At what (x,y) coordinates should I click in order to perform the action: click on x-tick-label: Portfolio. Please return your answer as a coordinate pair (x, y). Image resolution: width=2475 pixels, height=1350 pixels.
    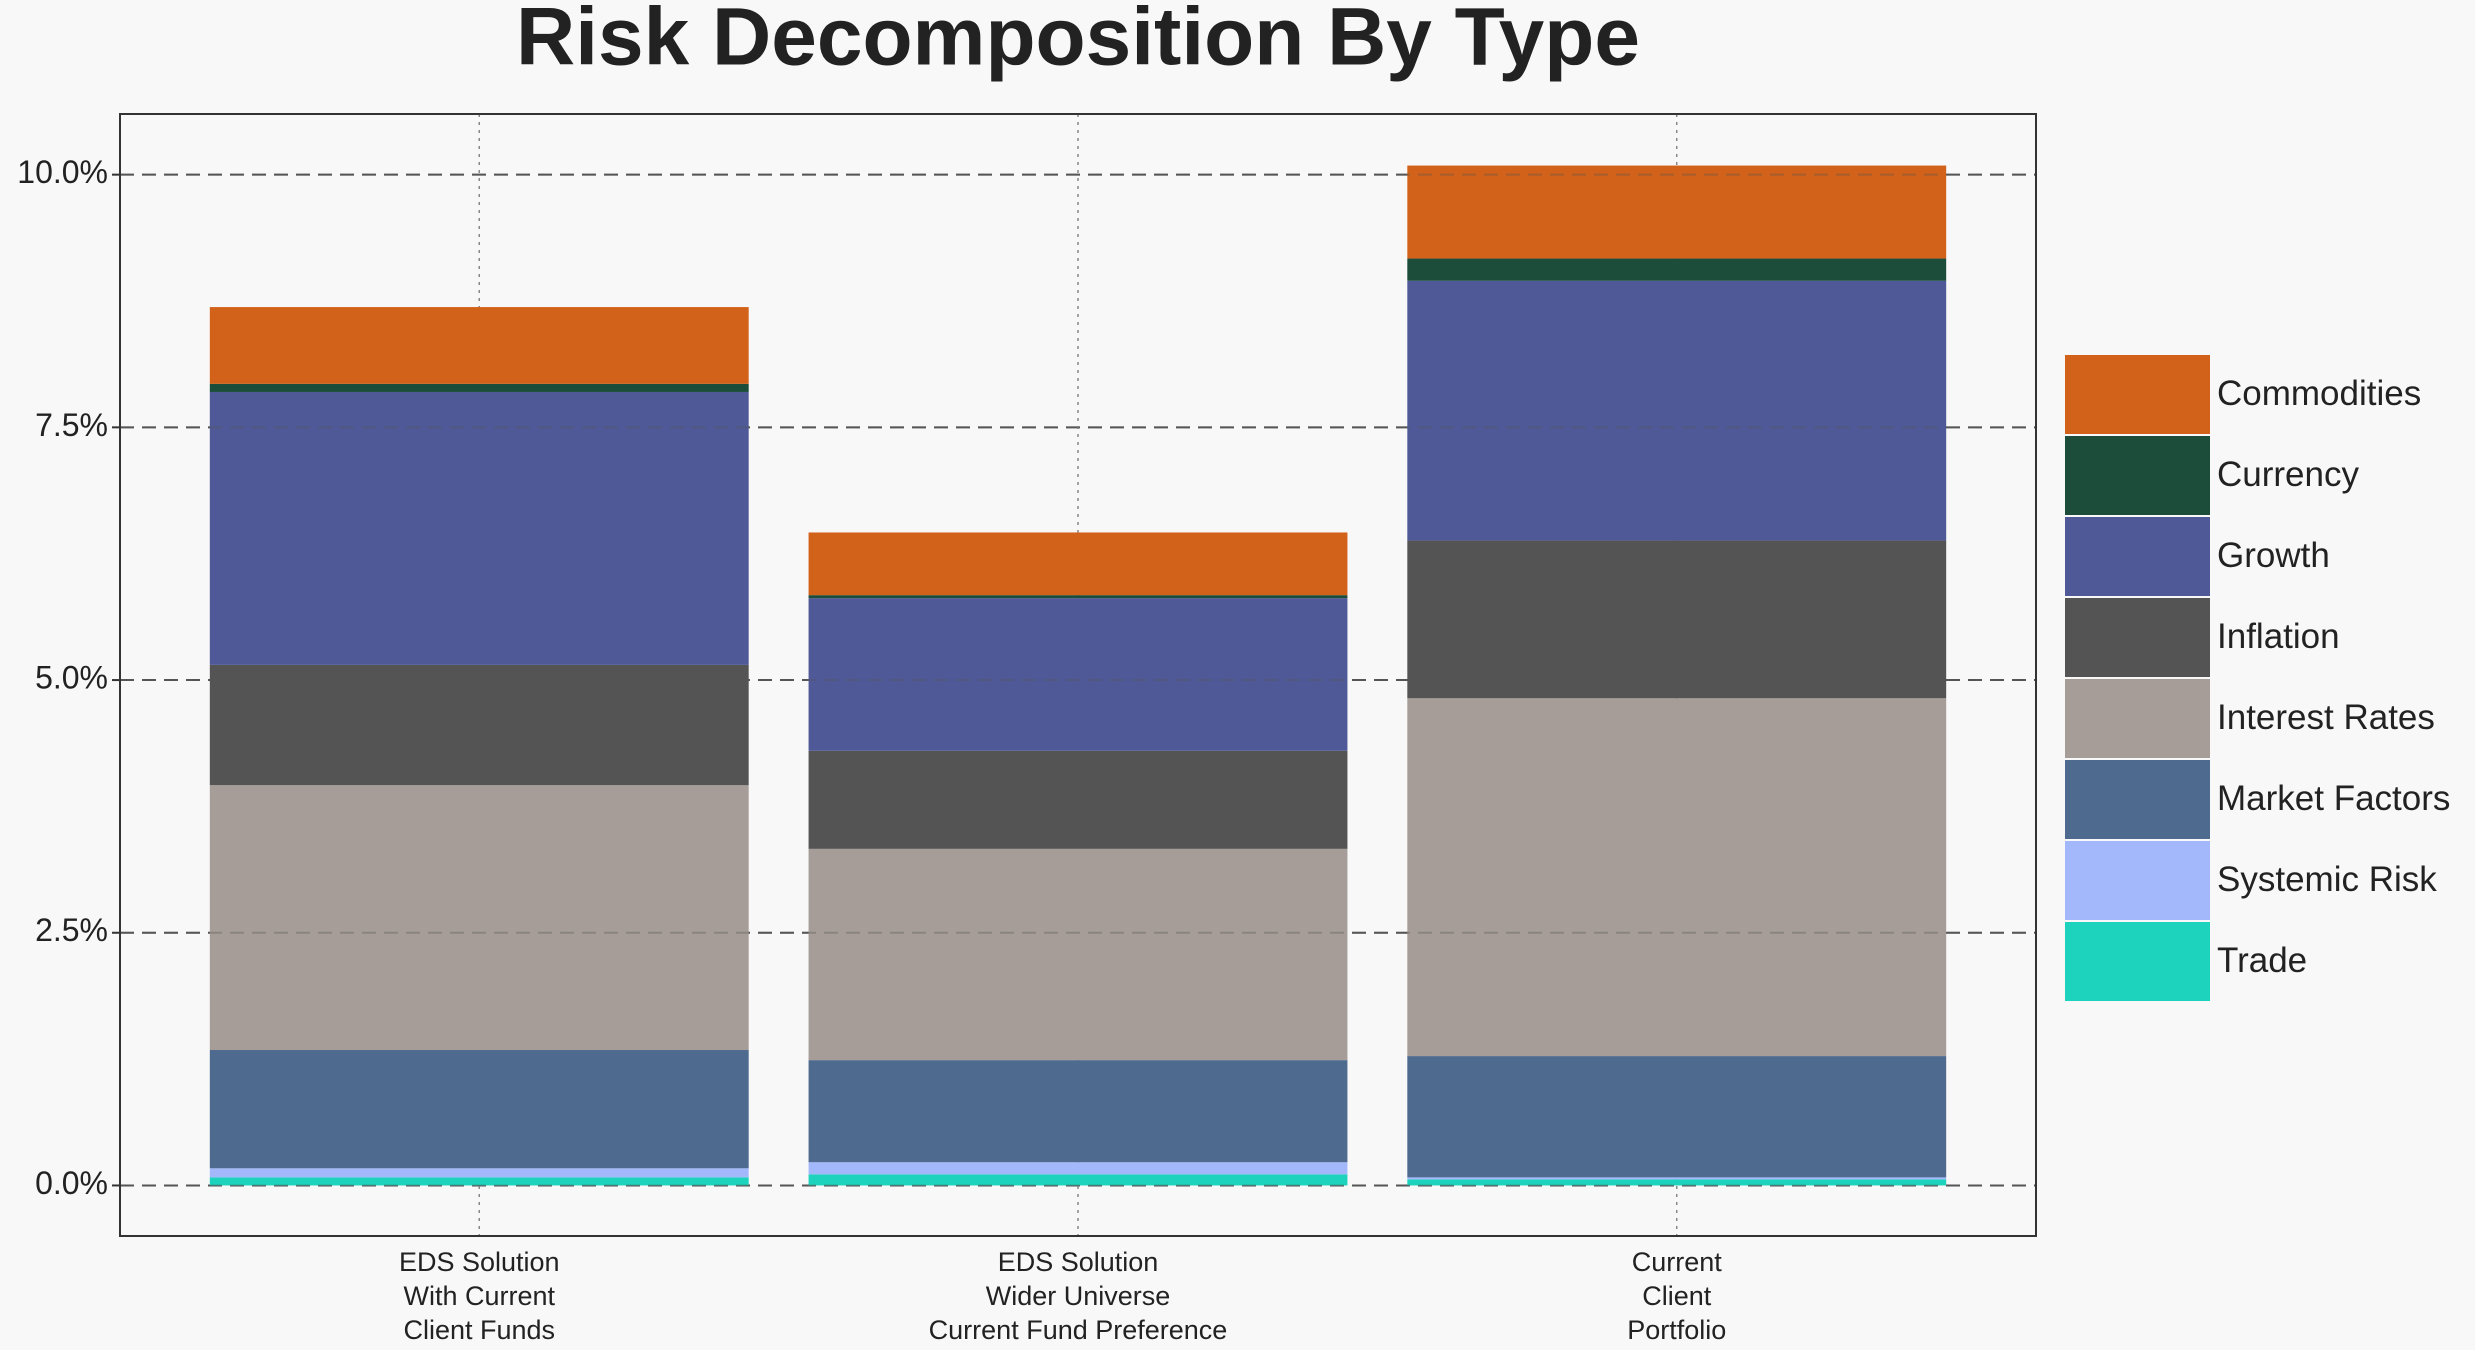
    Looking at the image, I should click on (1676, 1330).